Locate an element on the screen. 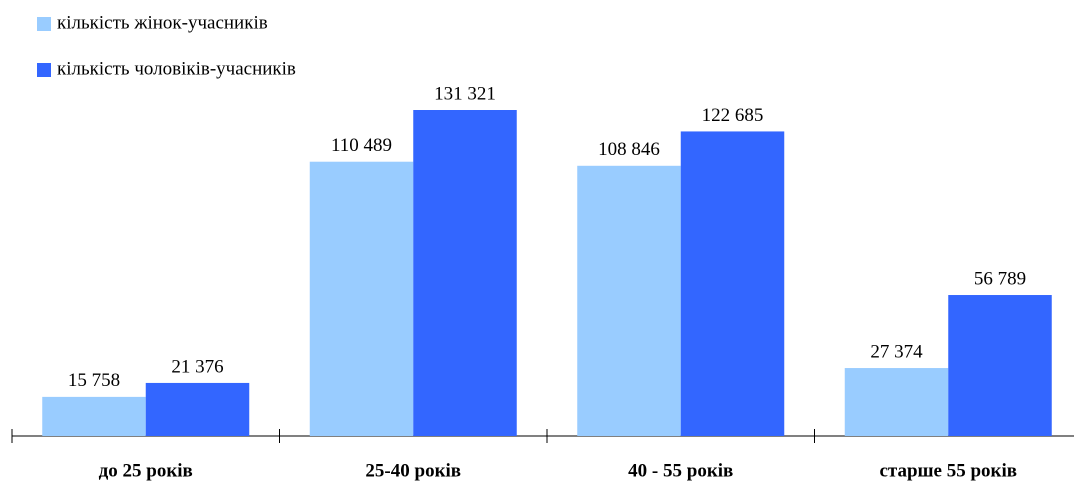 The image size is (1074, 486). value-label: 122 685 is located at coordinates (733, 115).